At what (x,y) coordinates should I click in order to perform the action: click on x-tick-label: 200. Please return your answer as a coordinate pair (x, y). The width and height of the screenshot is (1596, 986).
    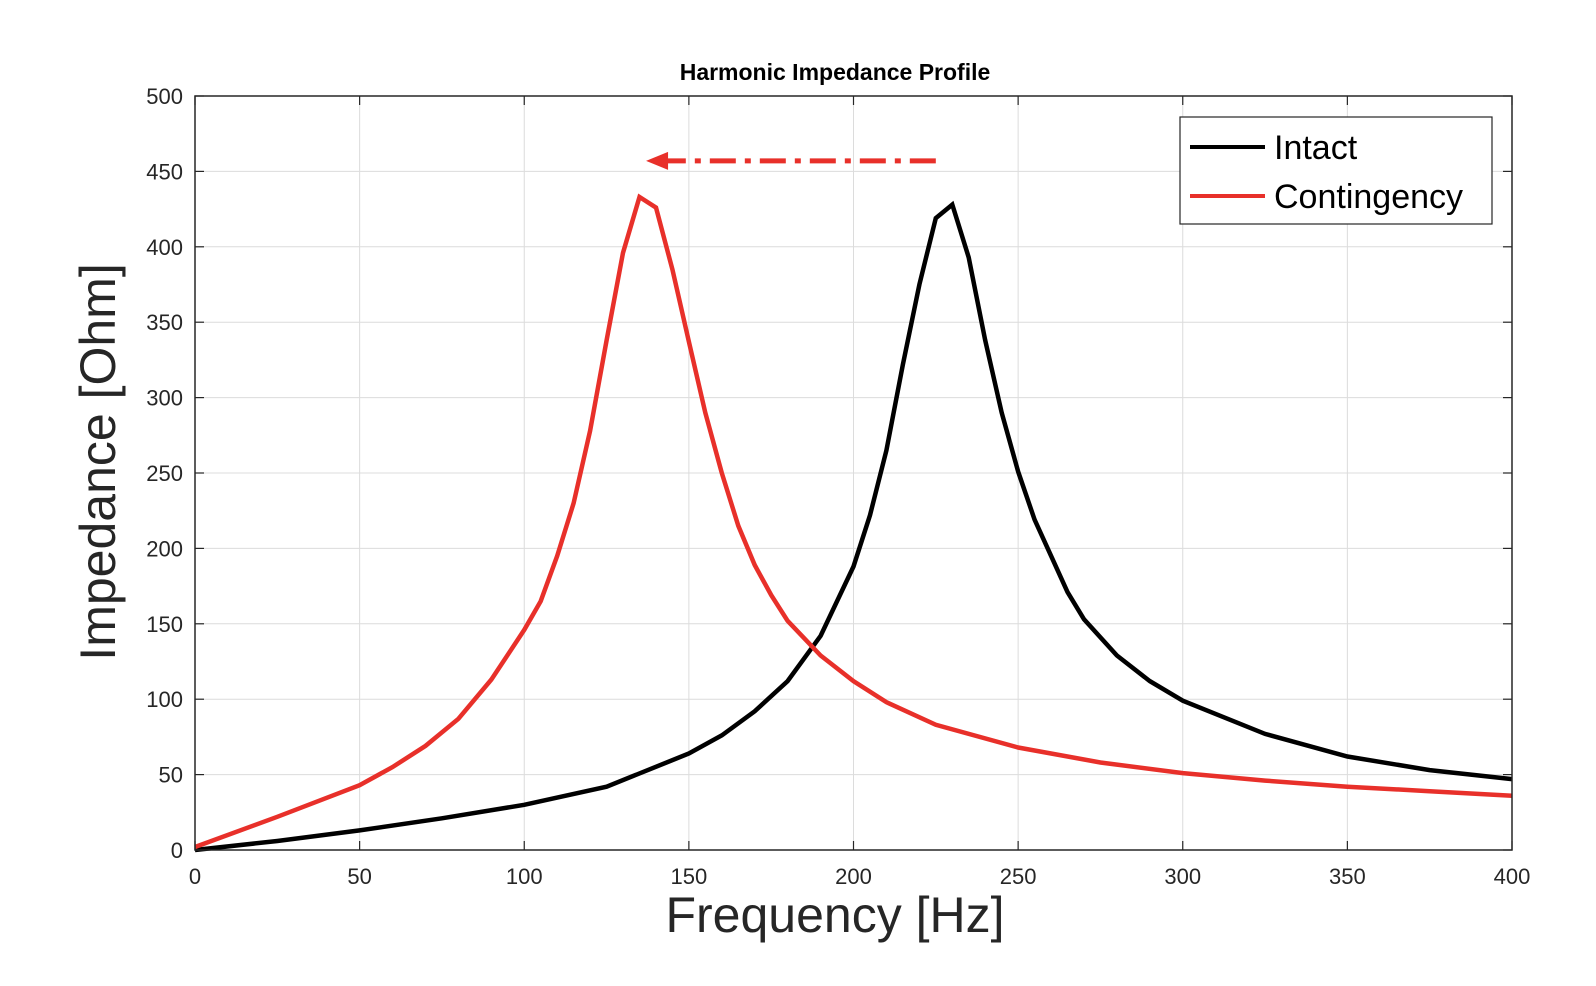
    Looking at the image, I should click on (853, 876).